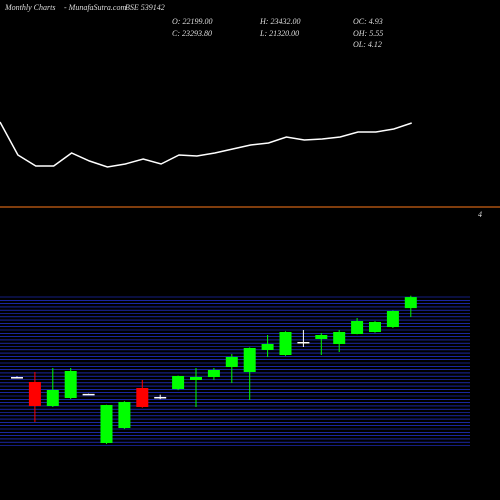 The image size is (500, 500). What do you see at coordinates (145, 7) in the screenshot?
I see `symbol: BSE 539142` at bounding box center [145, 7].